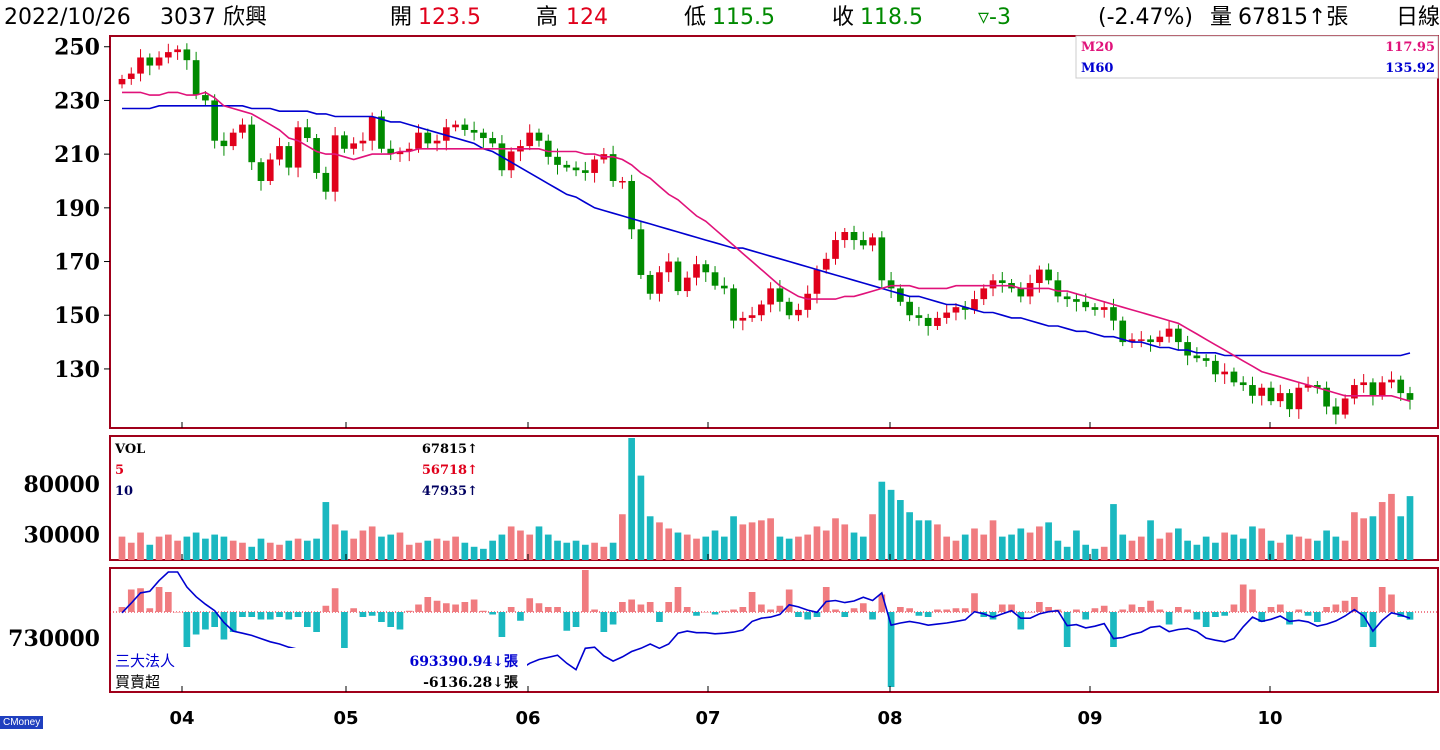 This screenshot has width=1440, height=750. Describe the element at coordinates (450, 470) in the screenshot. I see `volume-legend-value: 56718↑` at that location.